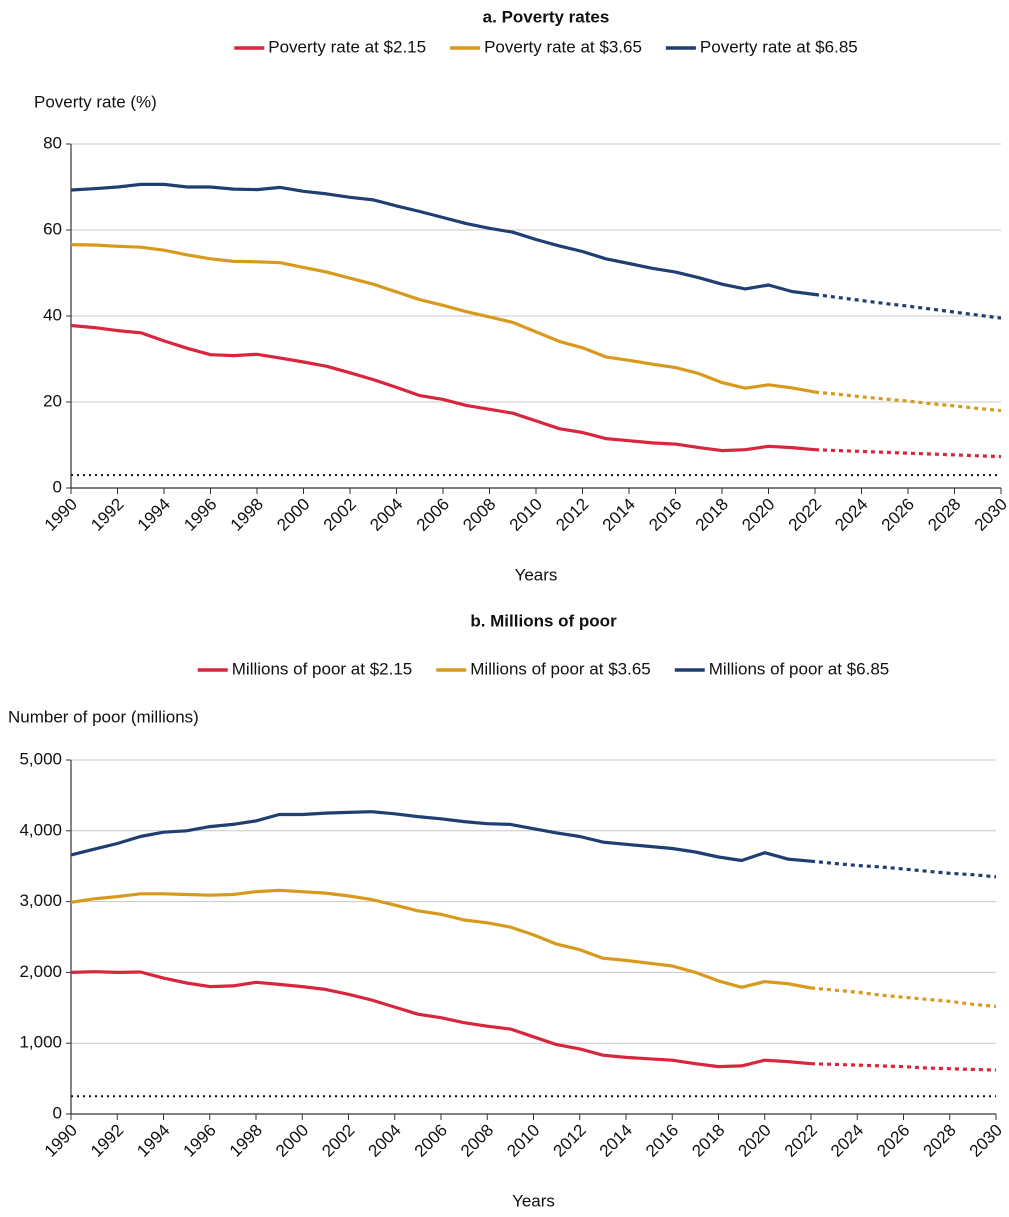 This screenshot has width=1009, height=1217. I want to click on y-tick-label: 40, so click(52, 314).